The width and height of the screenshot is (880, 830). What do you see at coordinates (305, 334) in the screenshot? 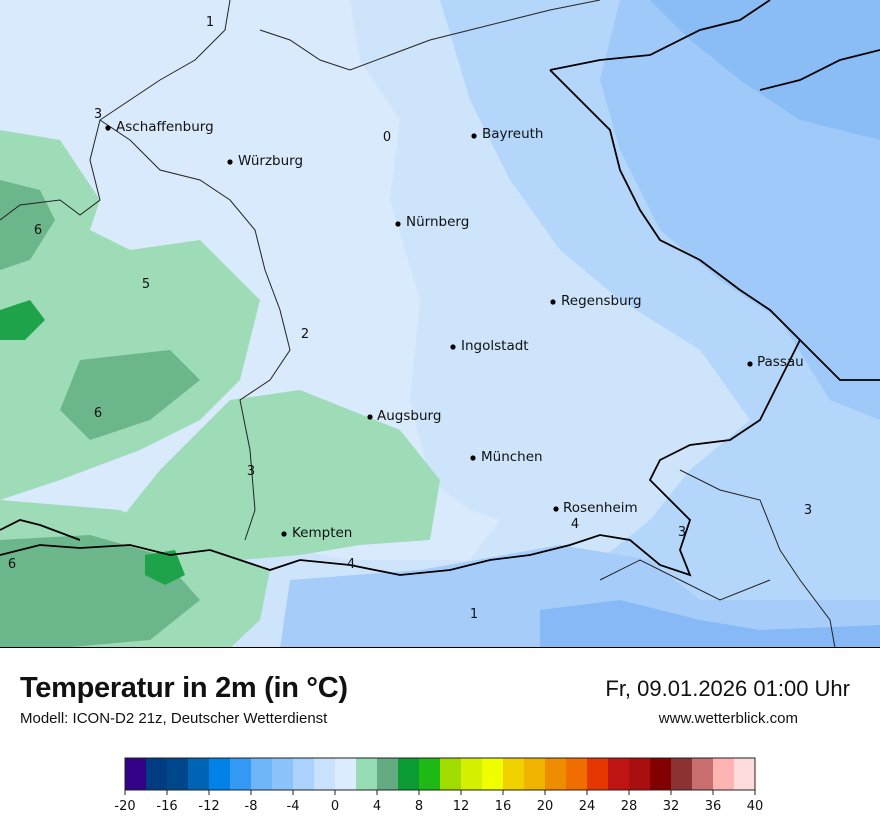
I see `isotherm-label: 2` at bounding box center [305, 334].